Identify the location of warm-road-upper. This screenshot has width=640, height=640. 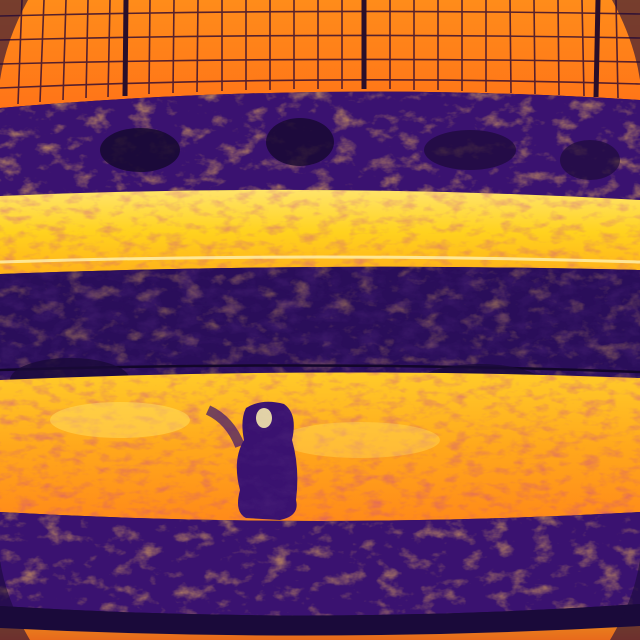
(320, 231).